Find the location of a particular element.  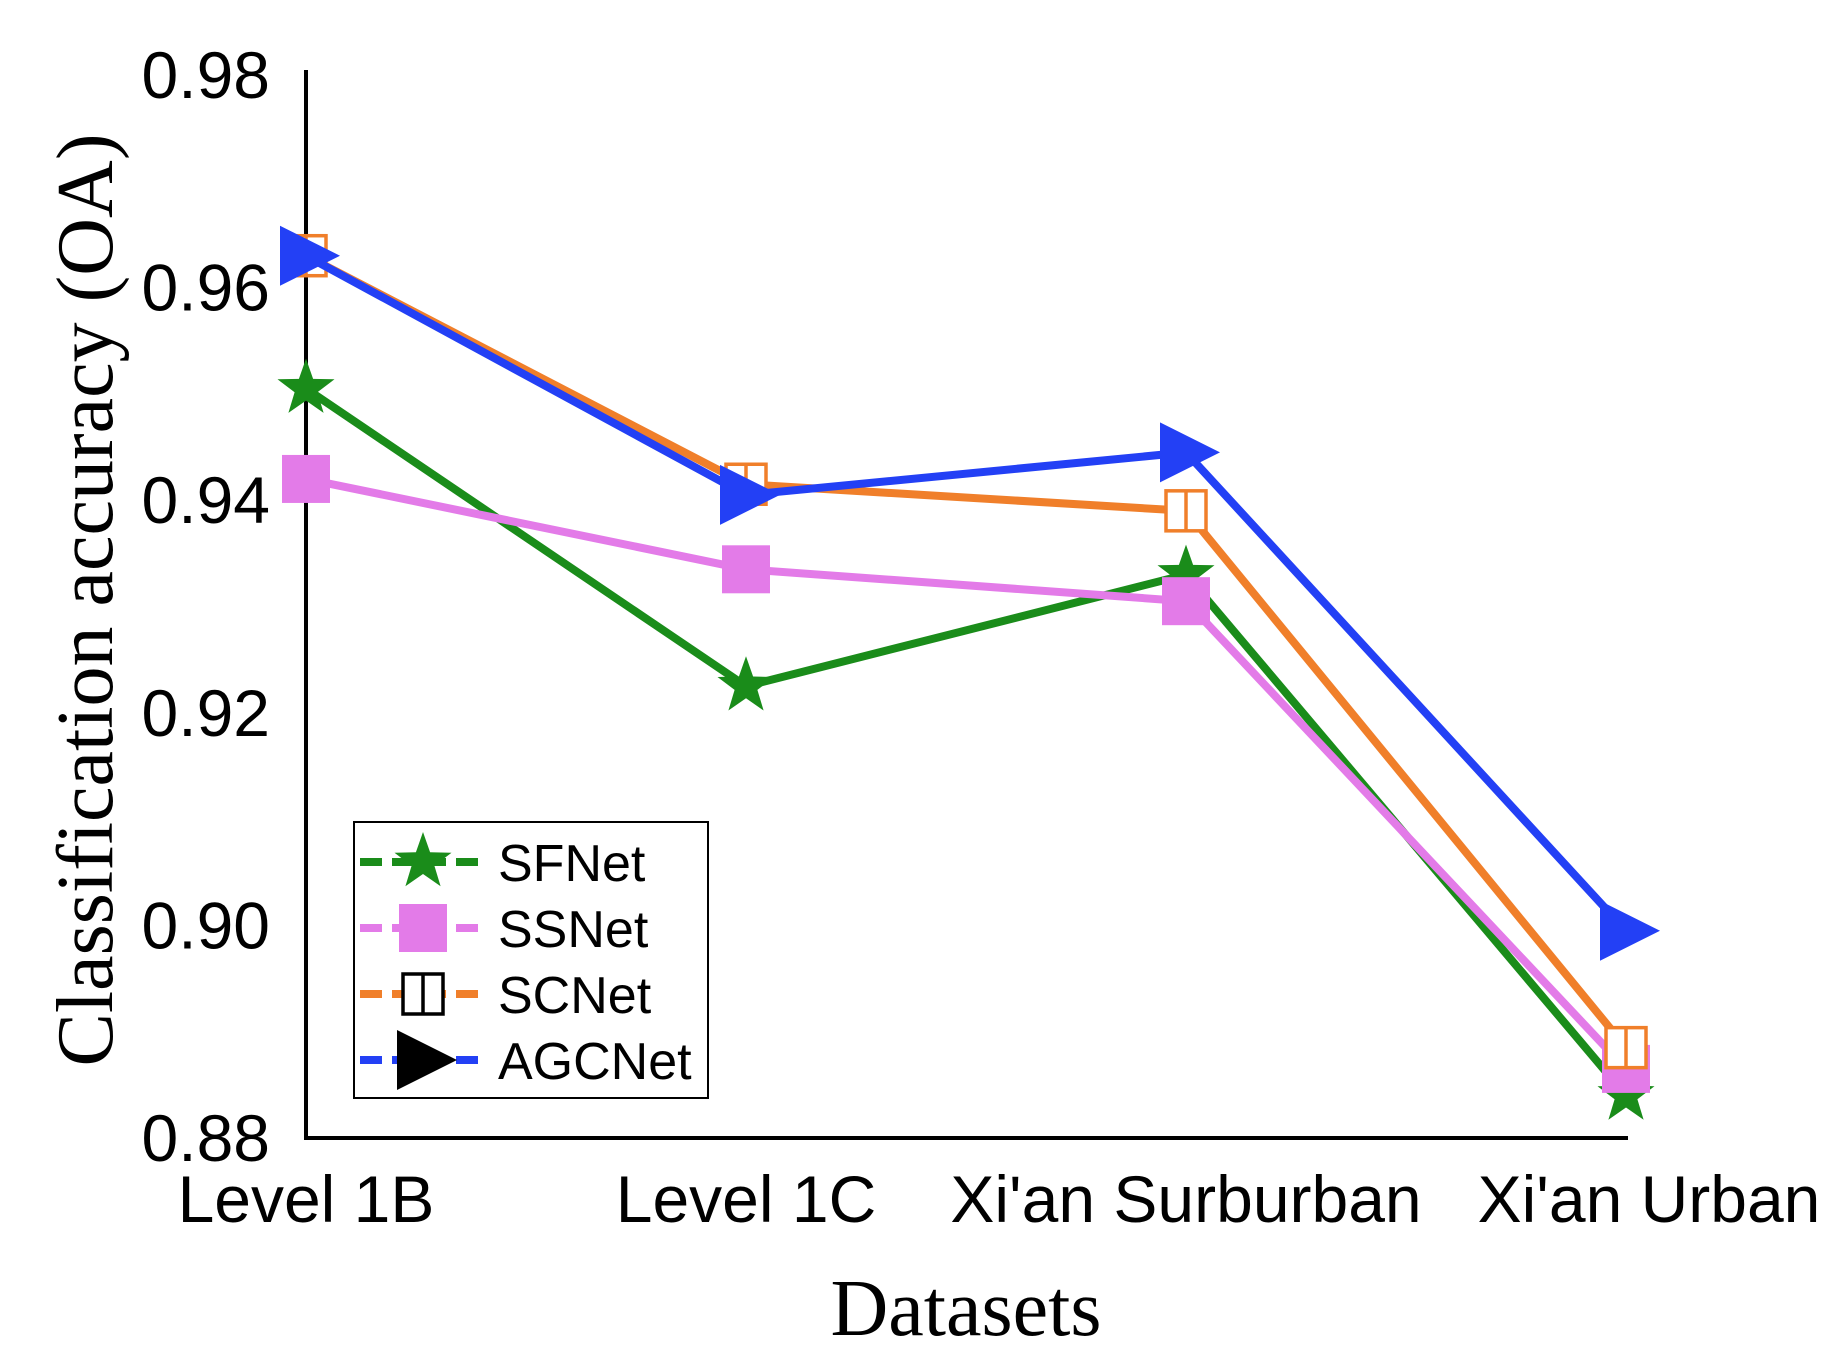

legend-label: SCNet is located at coordinates (575, 996).